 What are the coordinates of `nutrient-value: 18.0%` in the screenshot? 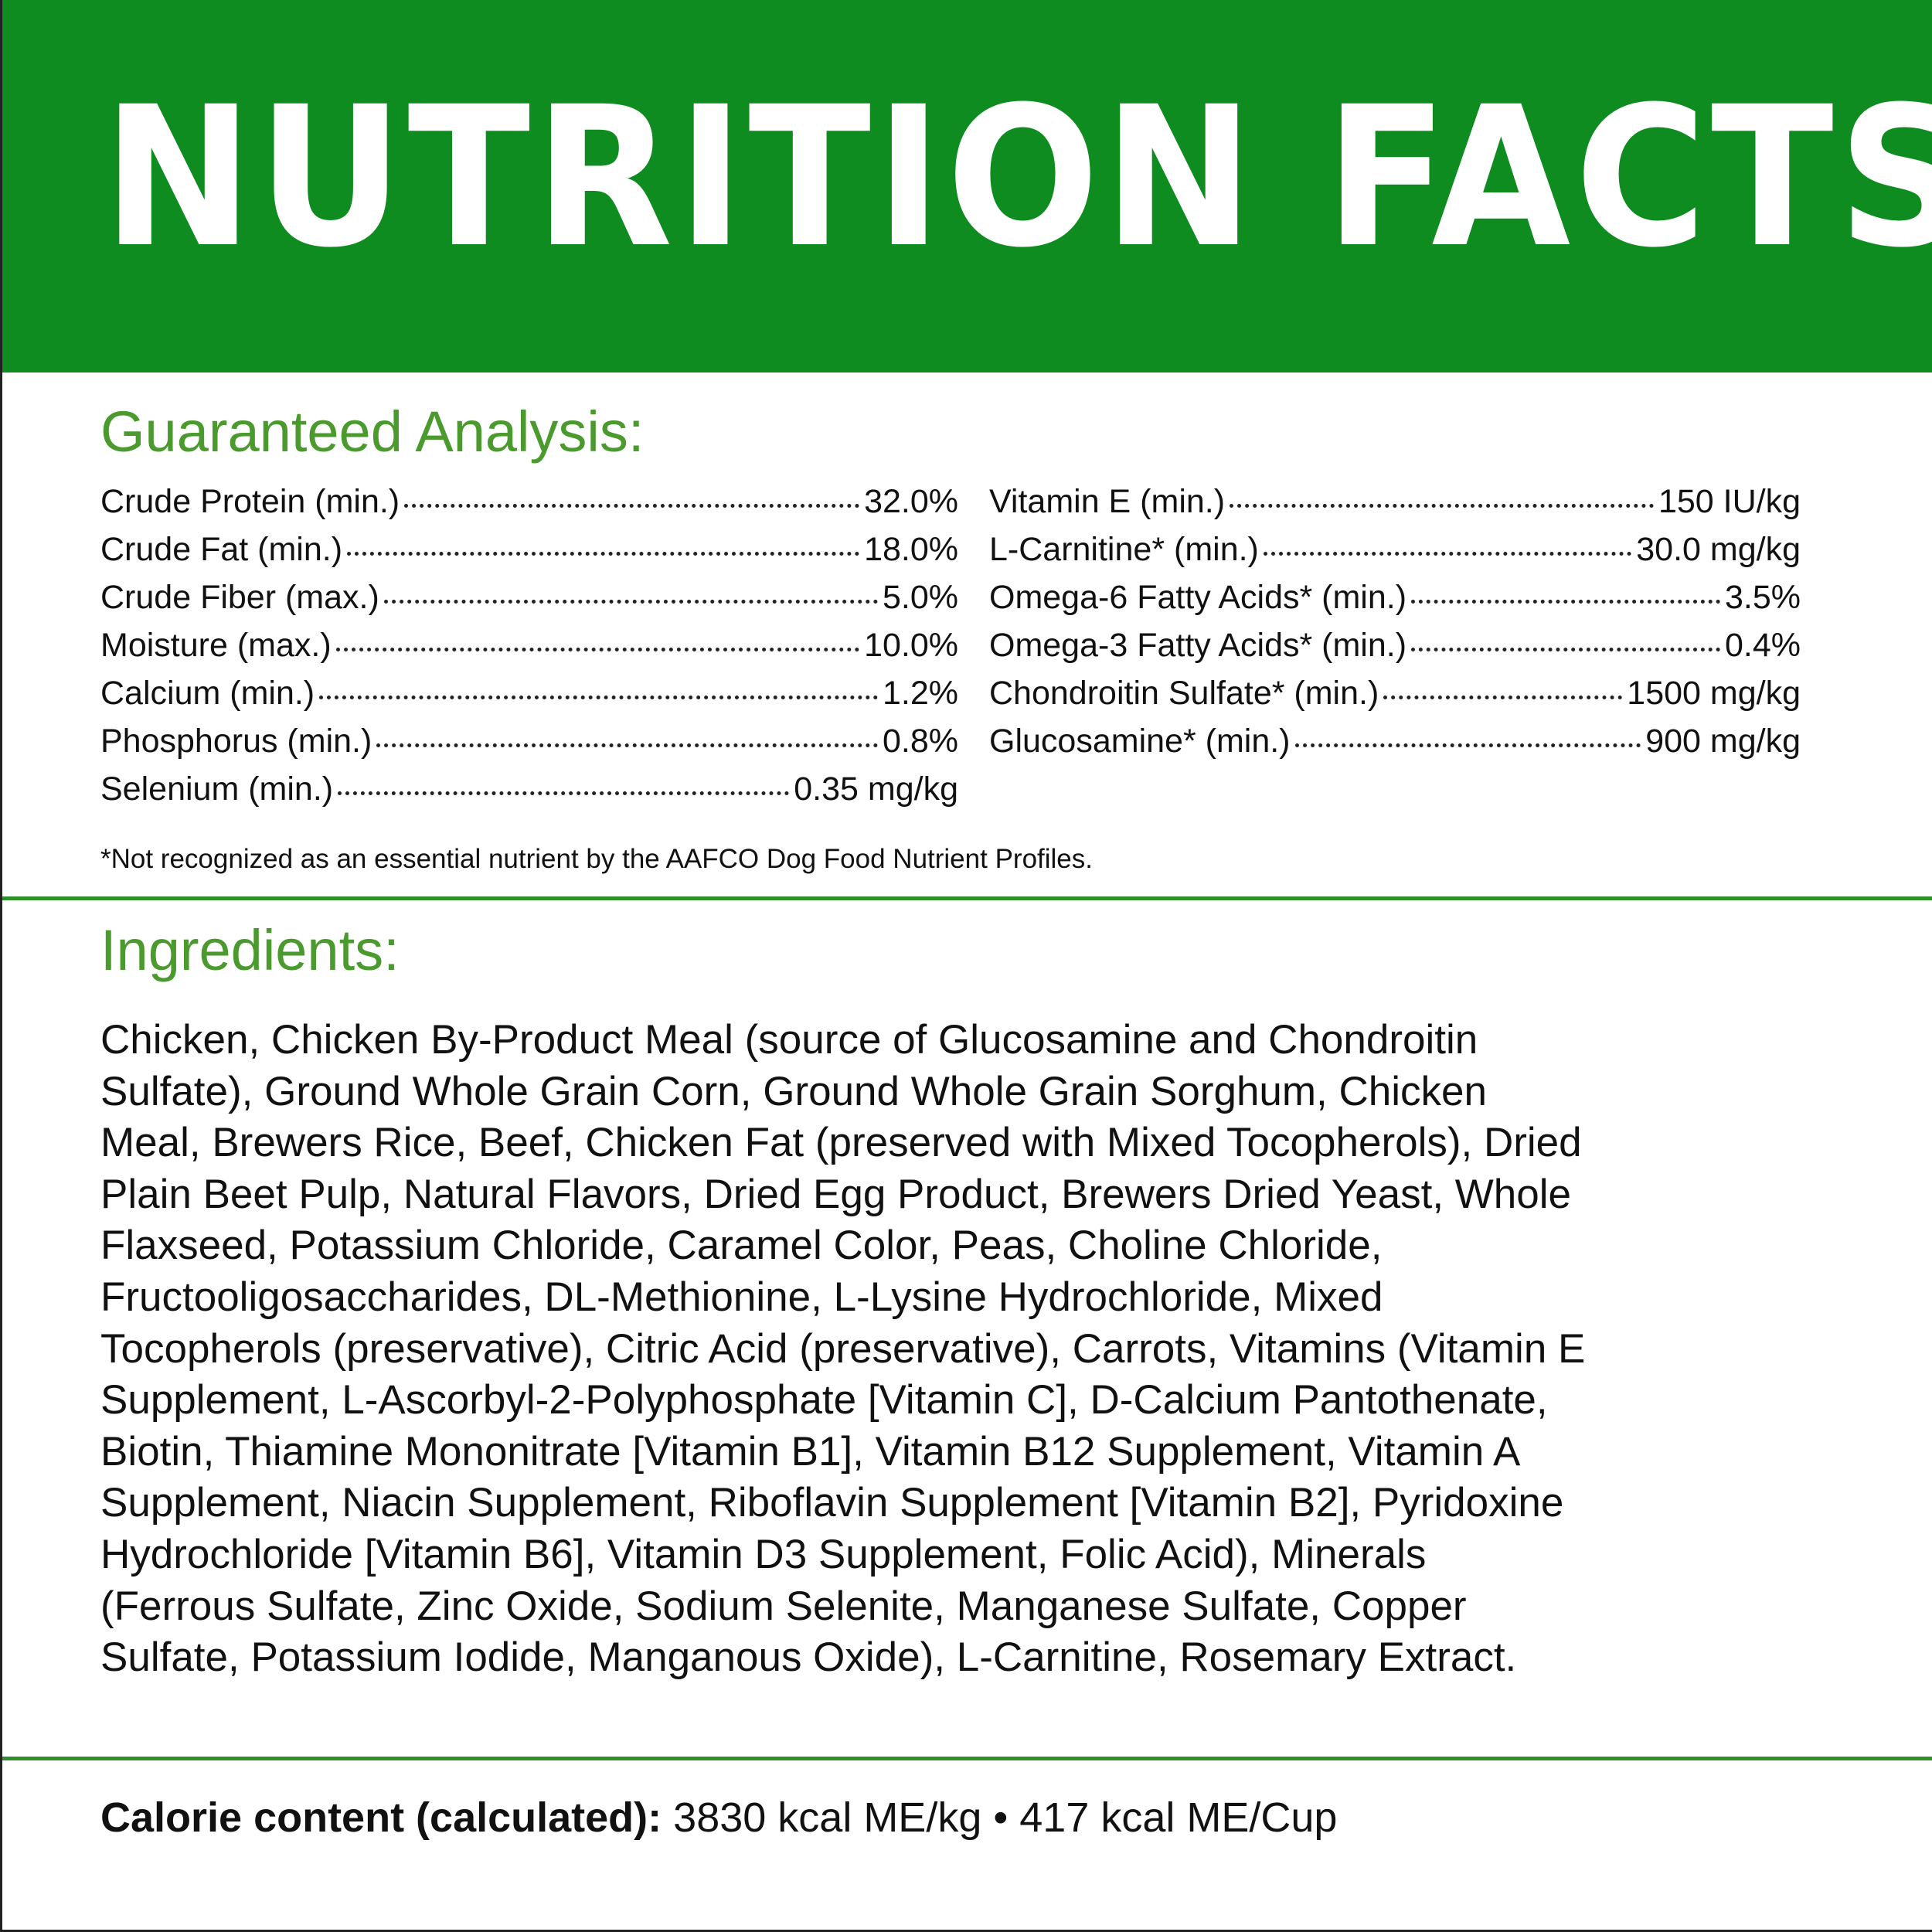 It's located at (911, 549).